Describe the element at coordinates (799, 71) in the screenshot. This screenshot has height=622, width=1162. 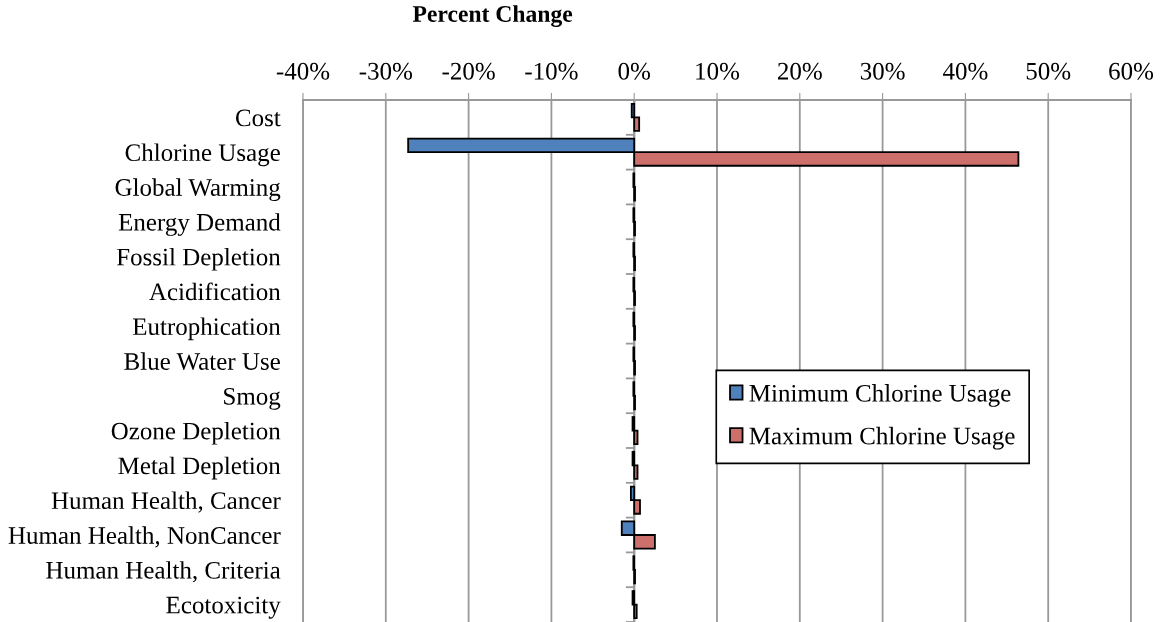
I see `x-tick-label: 20%` at that location.